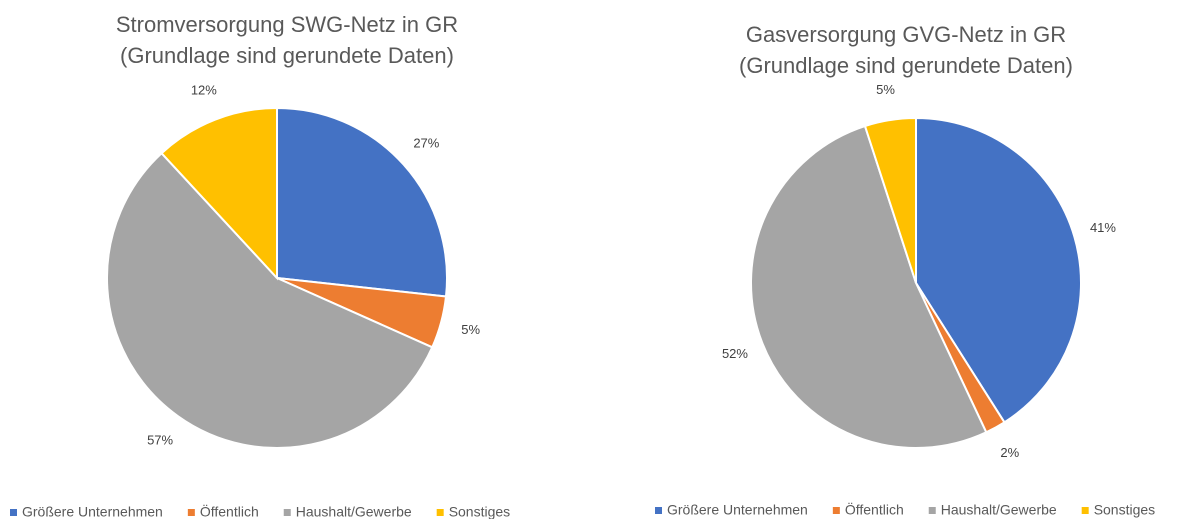 The width and height of the screenshot is (1191, 519). What do you see at coordinates (426, 143) in the screenshot?
I see `data-label: 27%` at bounding box center [426, 143].